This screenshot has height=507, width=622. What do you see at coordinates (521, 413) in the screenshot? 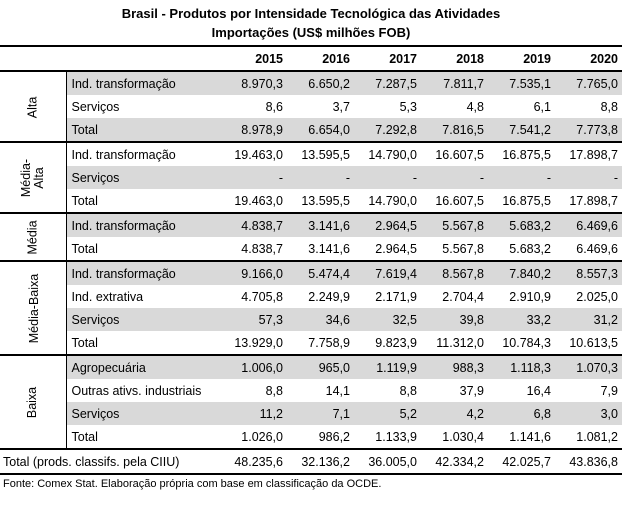
I see `value-cell: 6,8` at bounding box center [521, 413].